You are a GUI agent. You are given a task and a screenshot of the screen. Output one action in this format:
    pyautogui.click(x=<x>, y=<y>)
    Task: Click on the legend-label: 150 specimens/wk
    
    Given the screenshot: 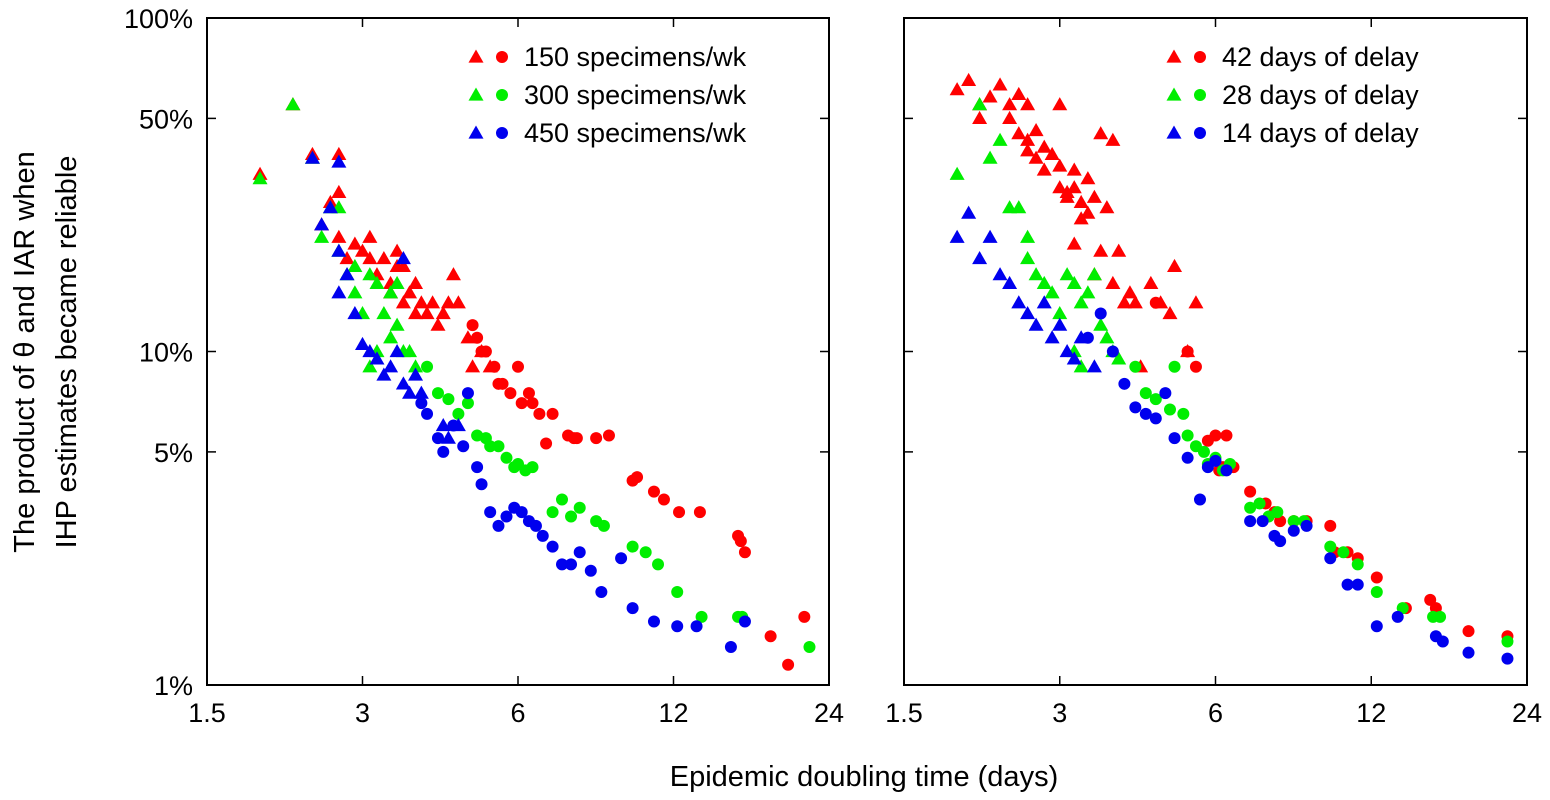 What is the action you would take?
    pyautogui.click(x=635, y=57)
    